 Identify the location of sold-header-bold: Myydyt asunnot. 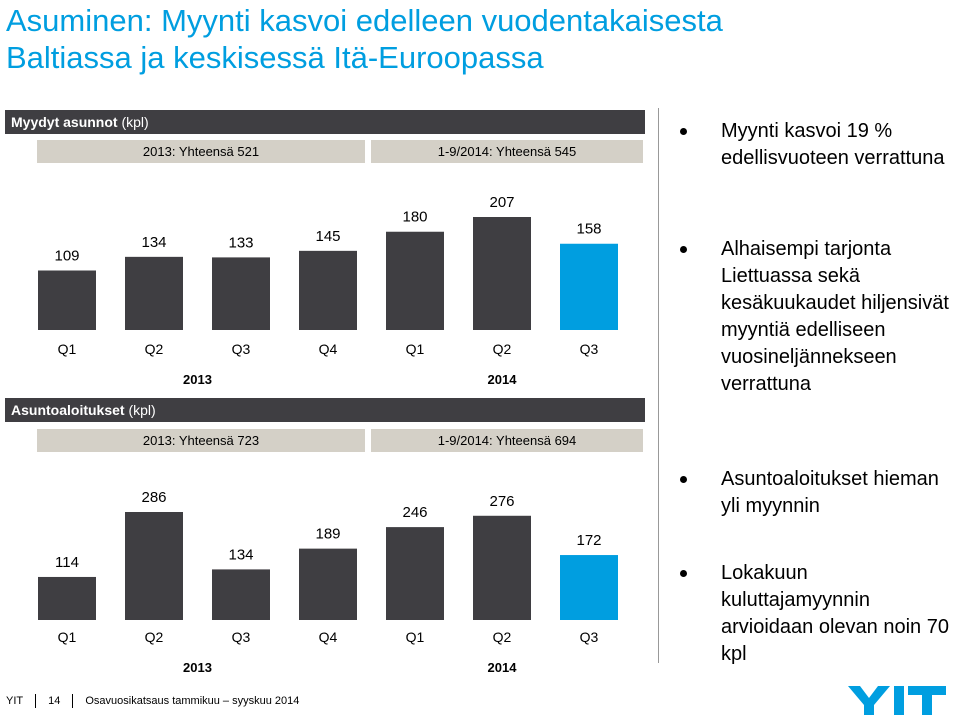
(64, 122).